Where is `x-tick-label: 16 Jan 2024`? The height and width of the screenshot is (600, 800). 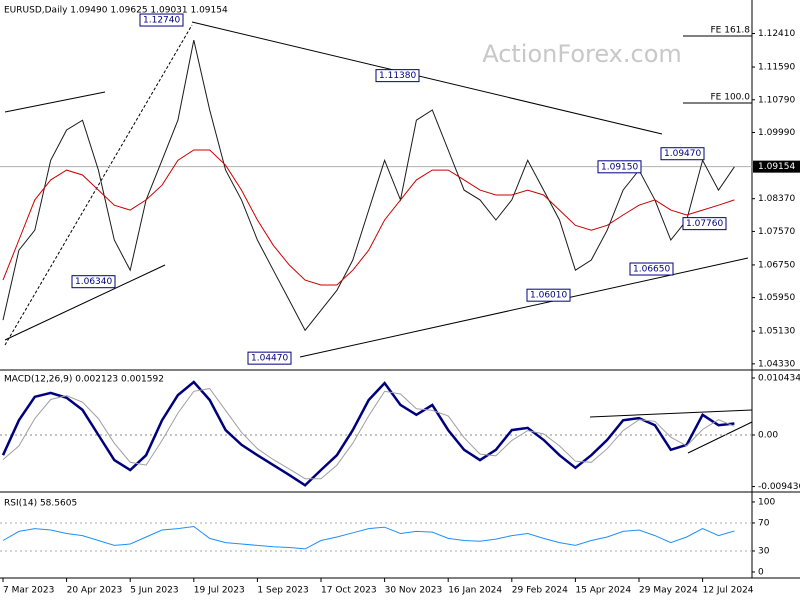 x-tick-label: 16 Jan 2024 is located at coordinates (475, 591).